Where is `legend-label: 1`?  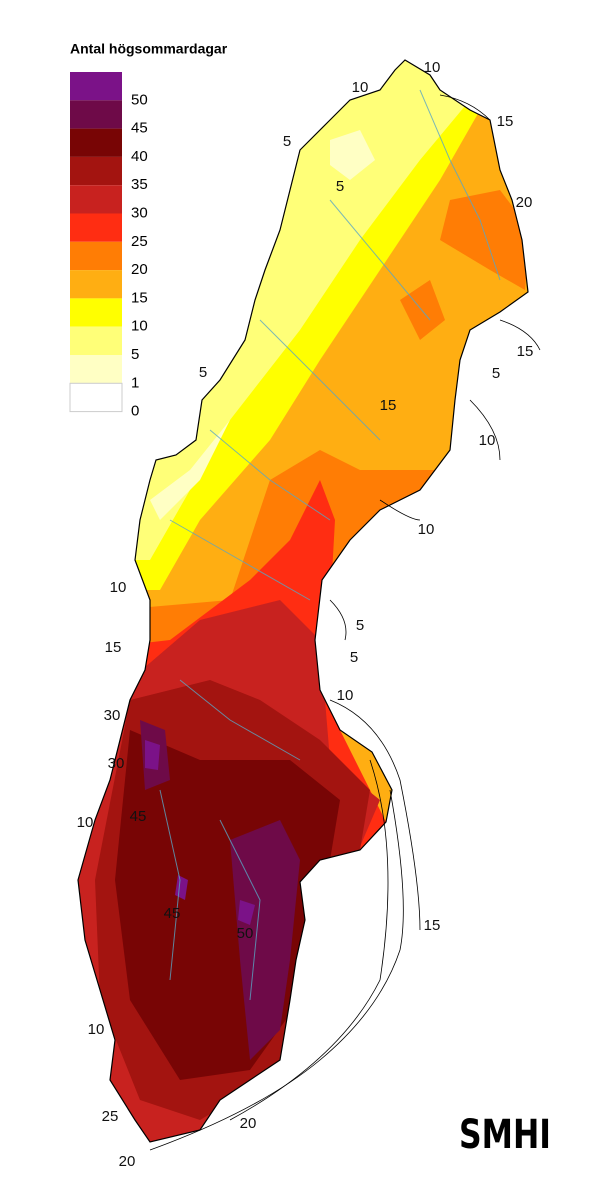 legend-label: 1 is located at coordinates (135, 382).